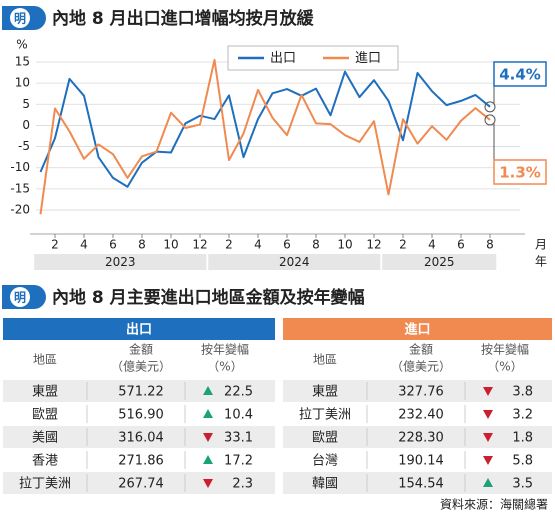  I want to click on change: 17.2, so click(238, 461).